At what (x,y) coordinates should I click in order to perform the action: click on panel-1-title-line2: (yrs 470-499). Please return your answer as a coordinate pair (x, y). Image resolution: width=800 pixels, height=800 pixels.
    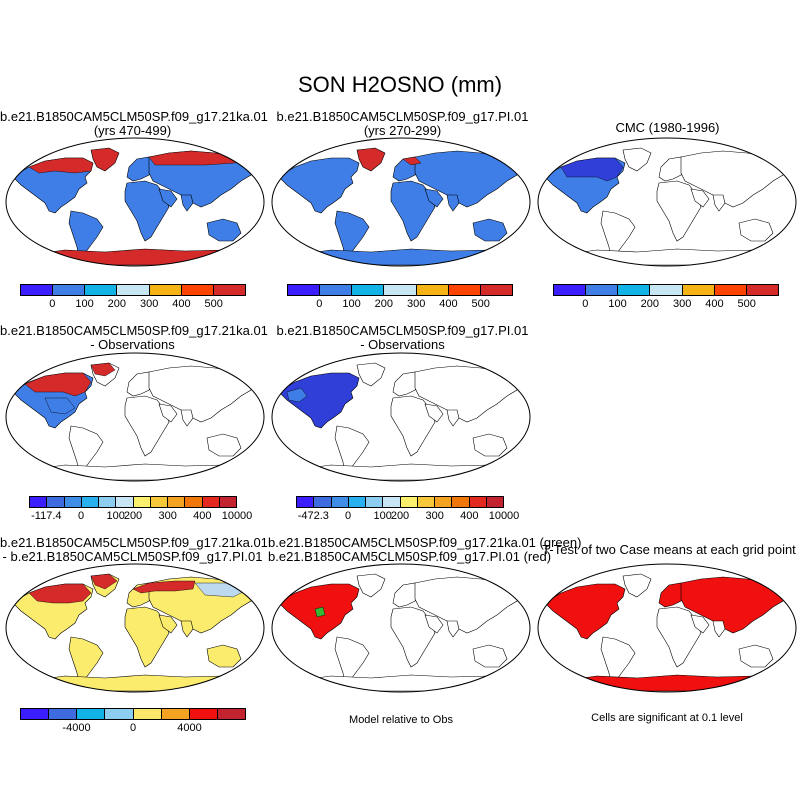
    Looking at the image, I should click on (132, 130).